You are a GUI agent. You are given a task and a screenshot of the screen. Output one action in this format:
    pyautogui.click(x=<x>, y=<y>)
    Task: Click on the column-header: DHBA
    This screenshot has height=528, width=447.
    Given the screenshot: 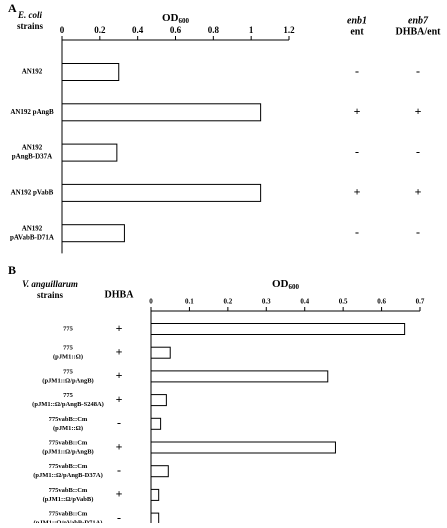 What is the action you would take?
    pyautogui.click(x=120, y=294)
    